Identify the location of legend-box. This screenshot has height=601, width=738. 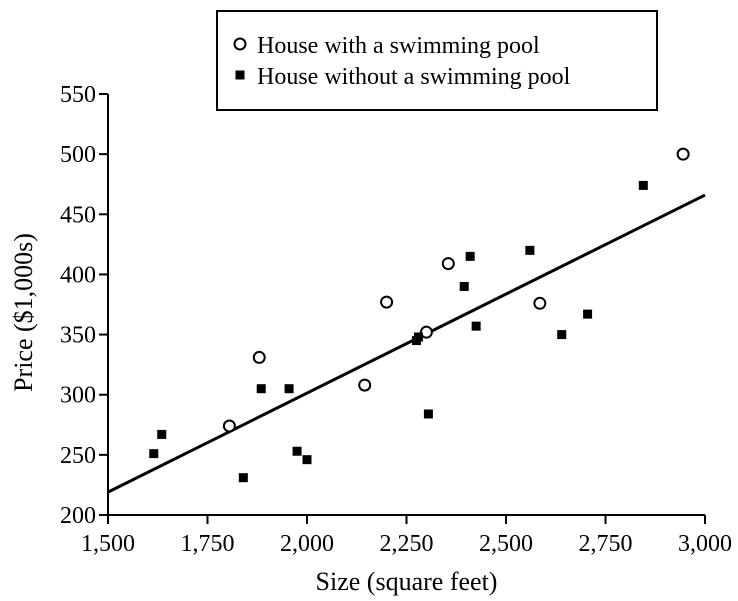
(437, 60).